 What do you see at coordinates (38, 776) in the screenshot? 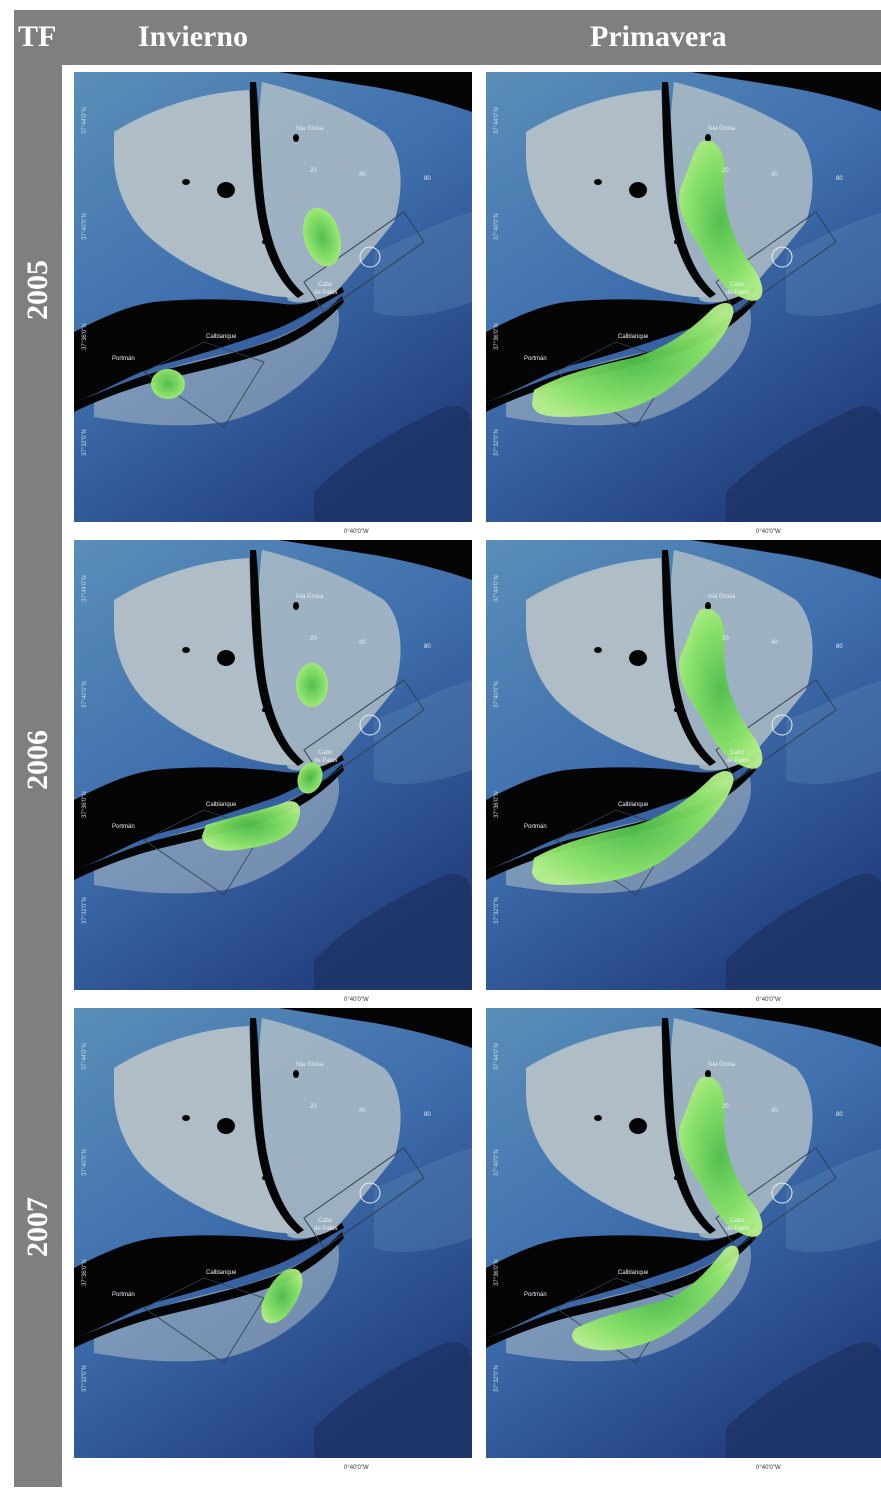
I see `year-sidebar: 2005 2006 2007` at bounding box center [38, 776].